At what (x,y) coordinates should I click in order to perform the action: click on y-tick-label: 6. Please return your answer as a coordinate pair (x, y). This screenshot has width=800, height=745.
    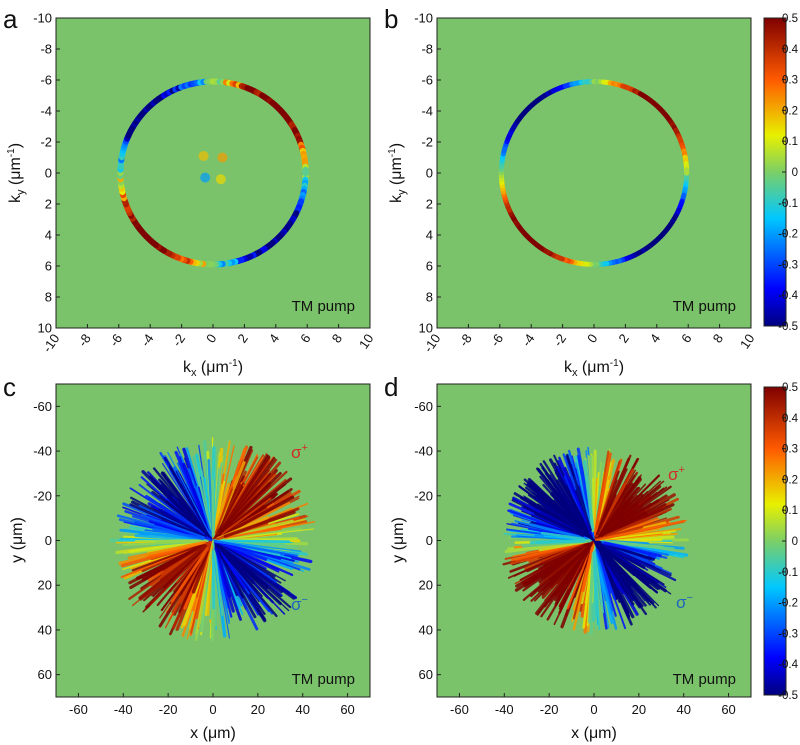
    Looking at the image, I should click on (48, 266).